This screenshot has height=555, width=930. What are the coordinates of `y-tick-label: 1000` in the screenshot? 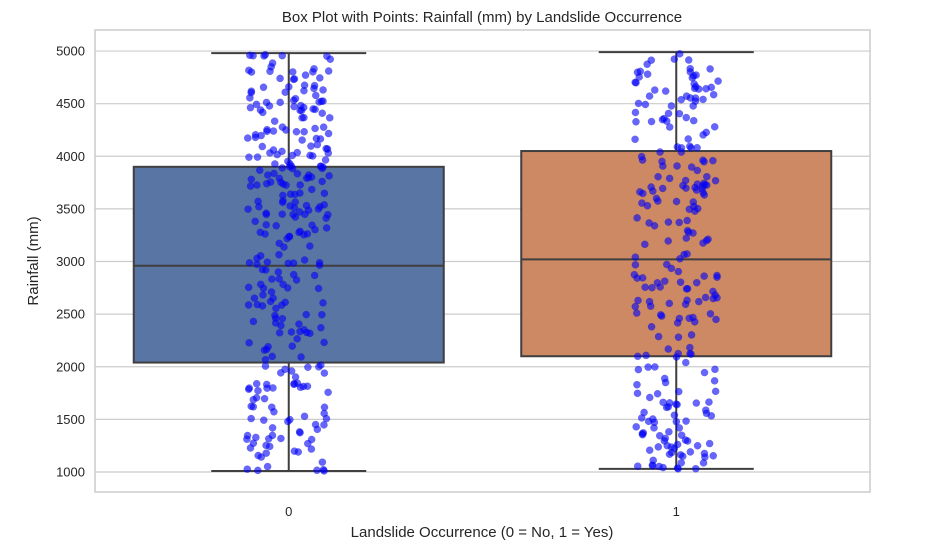 It's located at (70, 472).